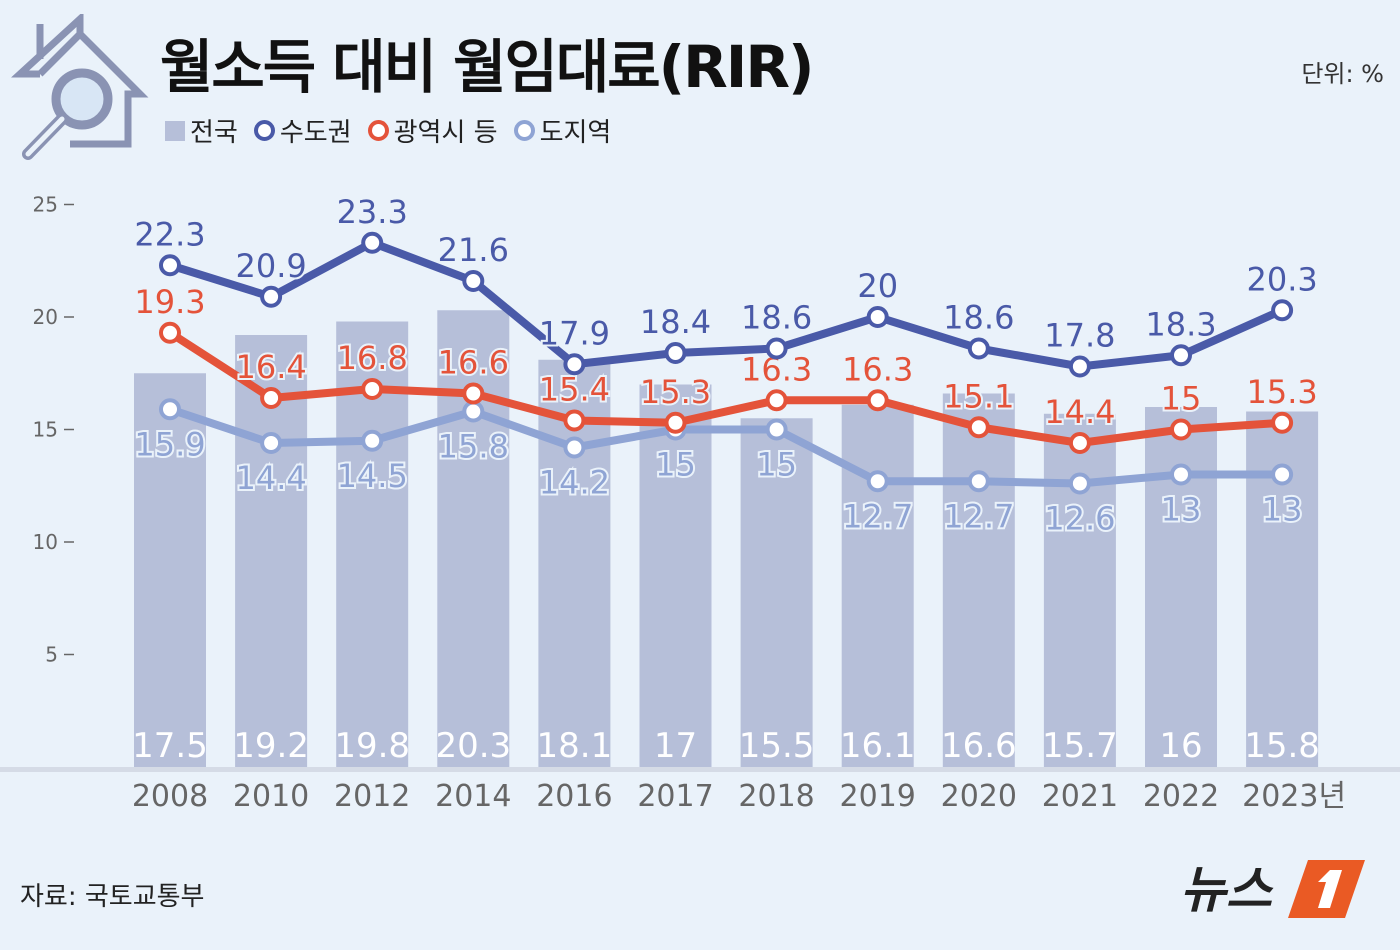 The image size is (1400, 950). I want to click on x-tick-label: 2010, so click(271, 796).